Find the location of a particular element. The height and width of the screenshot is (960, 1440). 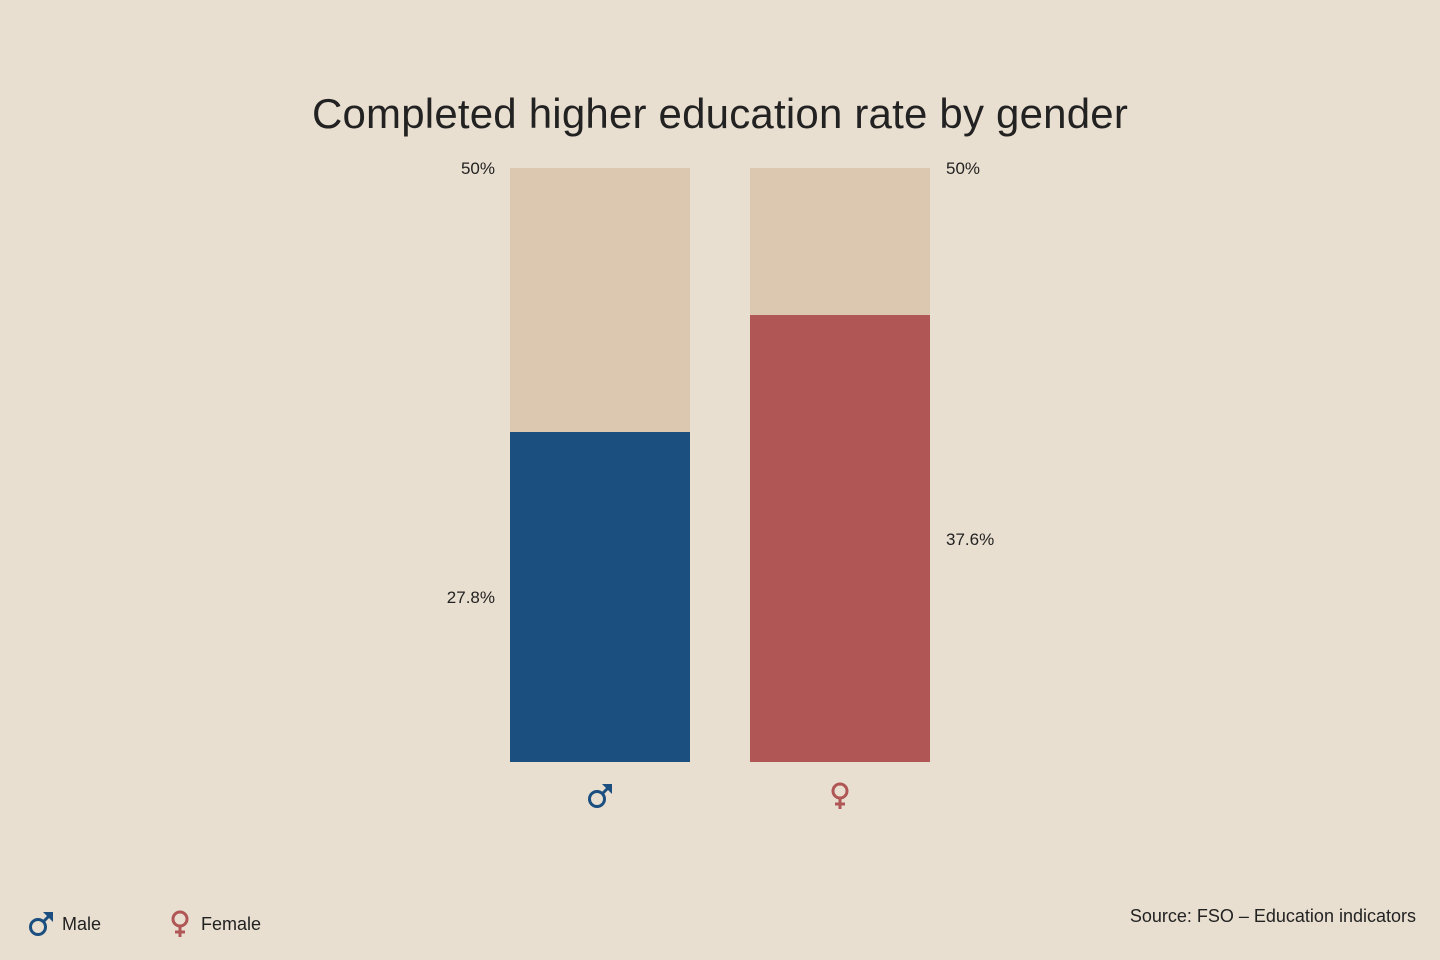

female-max-label: 50% is located at coordinates (963, 168).